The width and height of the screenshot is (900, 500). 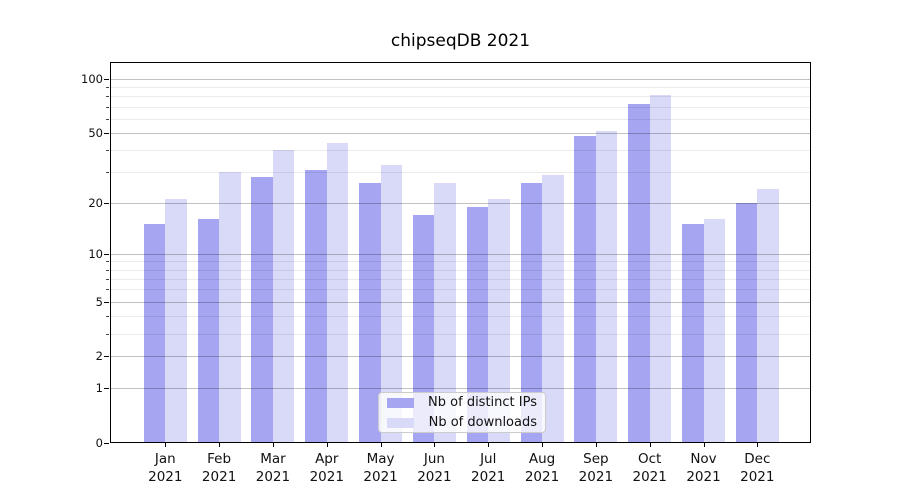 I want to click on bar-nb-of-distinct-ips-feb-2021, so click(x=208, y=331).